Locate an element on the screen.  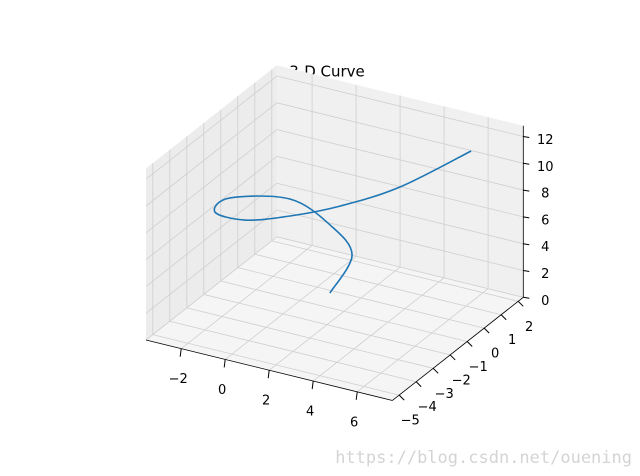
pane-left is located at coordinates (211, 203).